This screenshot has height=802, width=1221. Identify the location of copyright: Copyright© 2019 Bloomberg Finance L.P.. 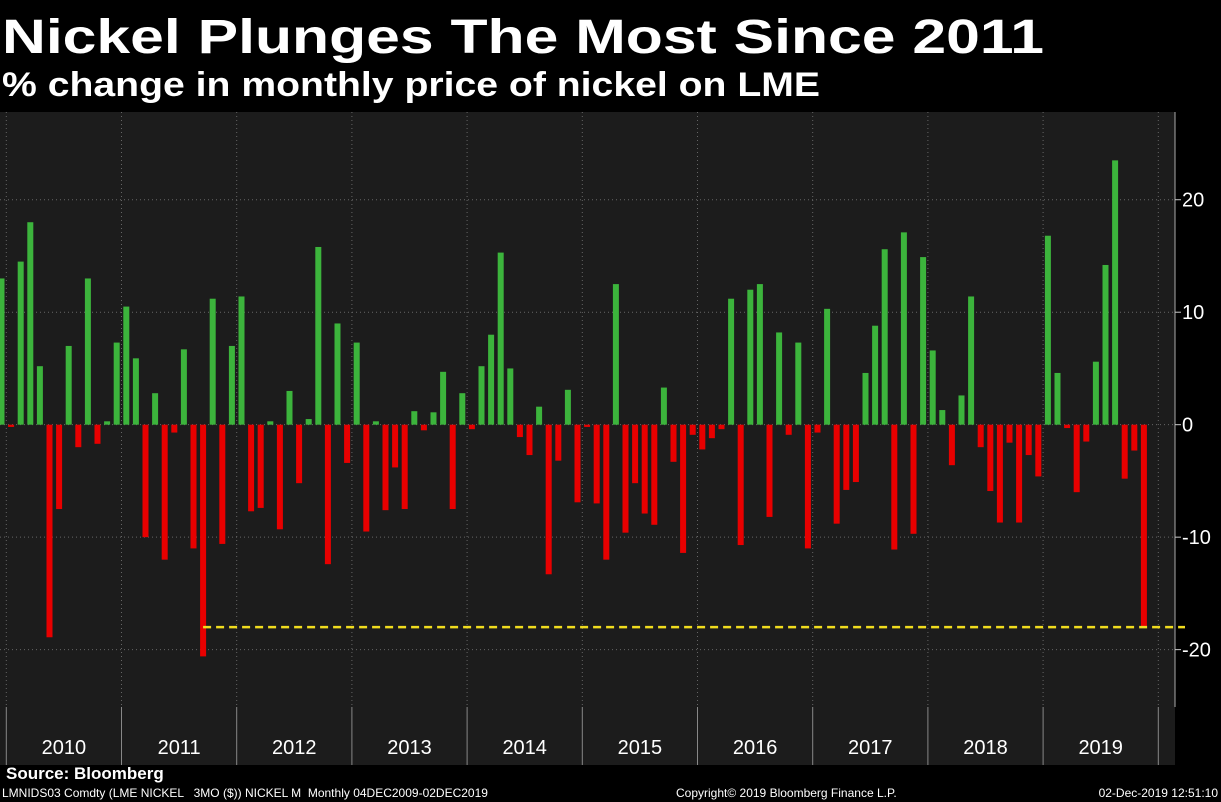
(786, 793).